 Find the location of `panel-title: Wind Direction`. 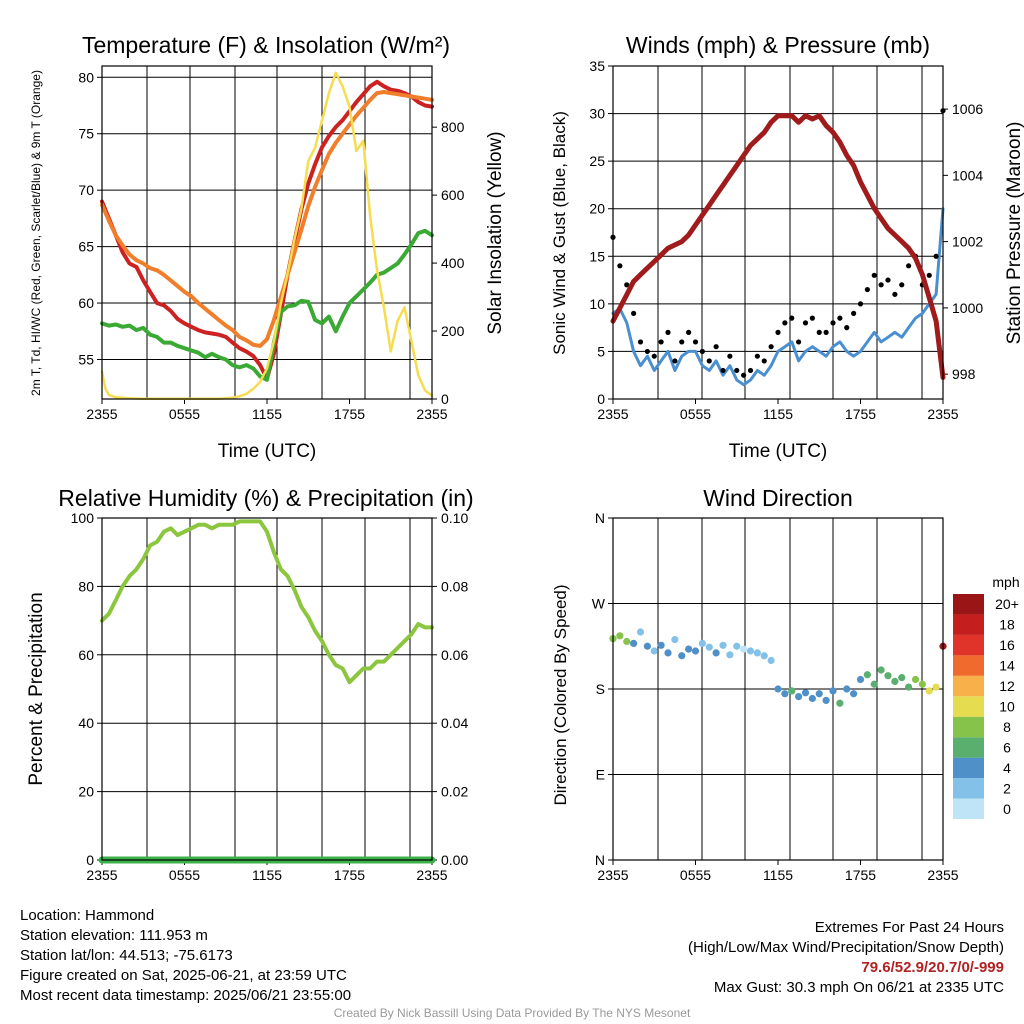

panel-title: Wind Direction is located at coordinates (778, 498).